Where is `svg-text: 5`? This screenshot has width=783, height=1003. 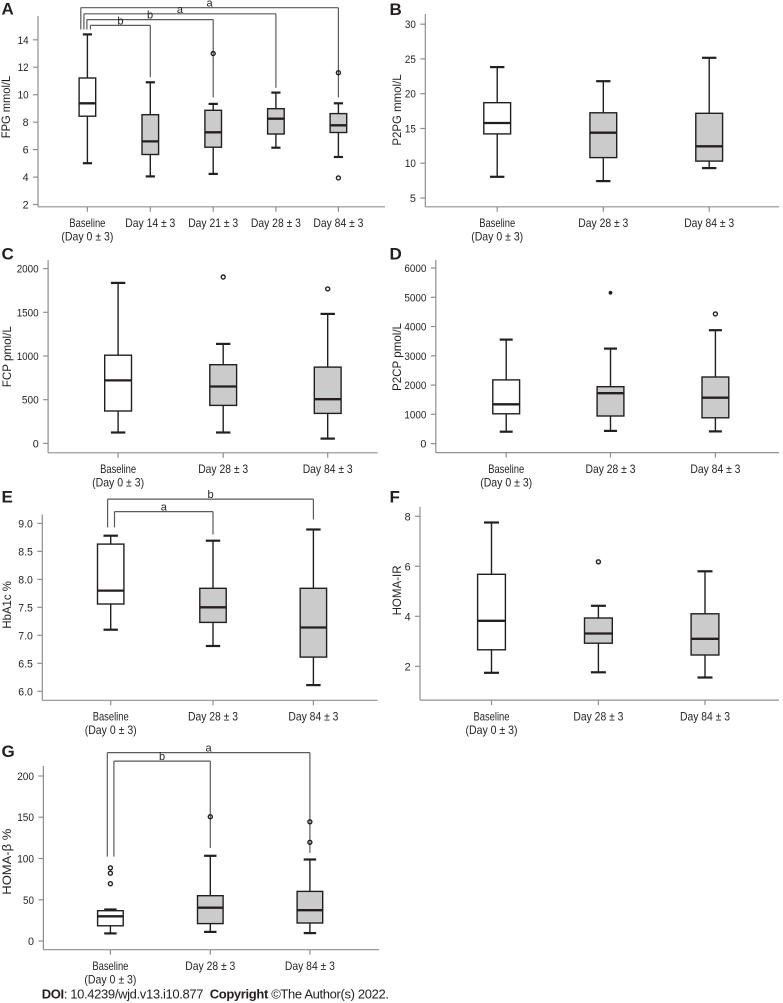 svg-text: 5 is located at coordinates (413, 199).